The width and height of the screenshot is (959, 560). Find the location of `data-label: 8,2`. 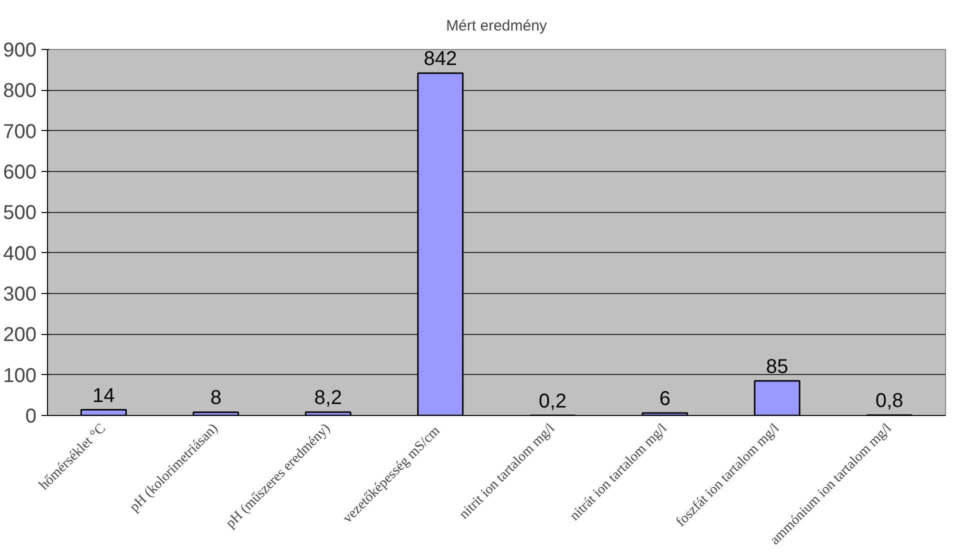

data-label: 8,2 is located at coordinates (328, 398).